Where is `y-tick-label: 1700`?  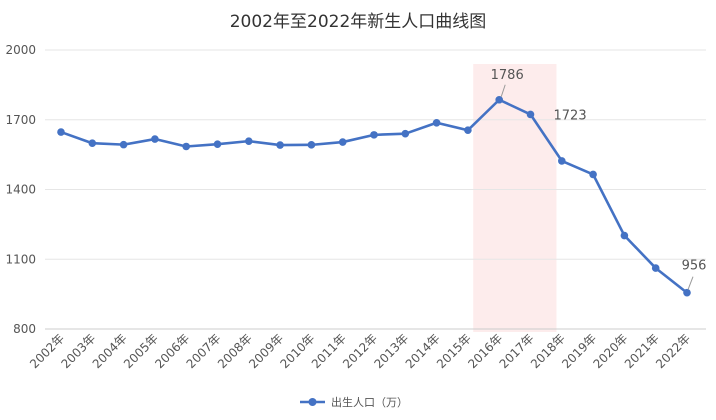
y-tick-label: 1700 is located at coordinates (20, 120).